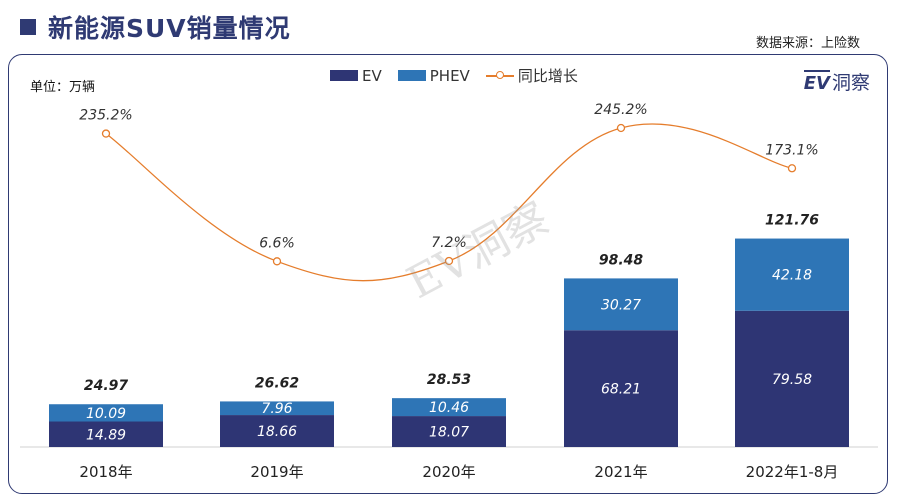  What do you see at coordinates (792, 221) in the screenshot?
I see `data-label-total: 121.76` at bounding box center [792, 221].